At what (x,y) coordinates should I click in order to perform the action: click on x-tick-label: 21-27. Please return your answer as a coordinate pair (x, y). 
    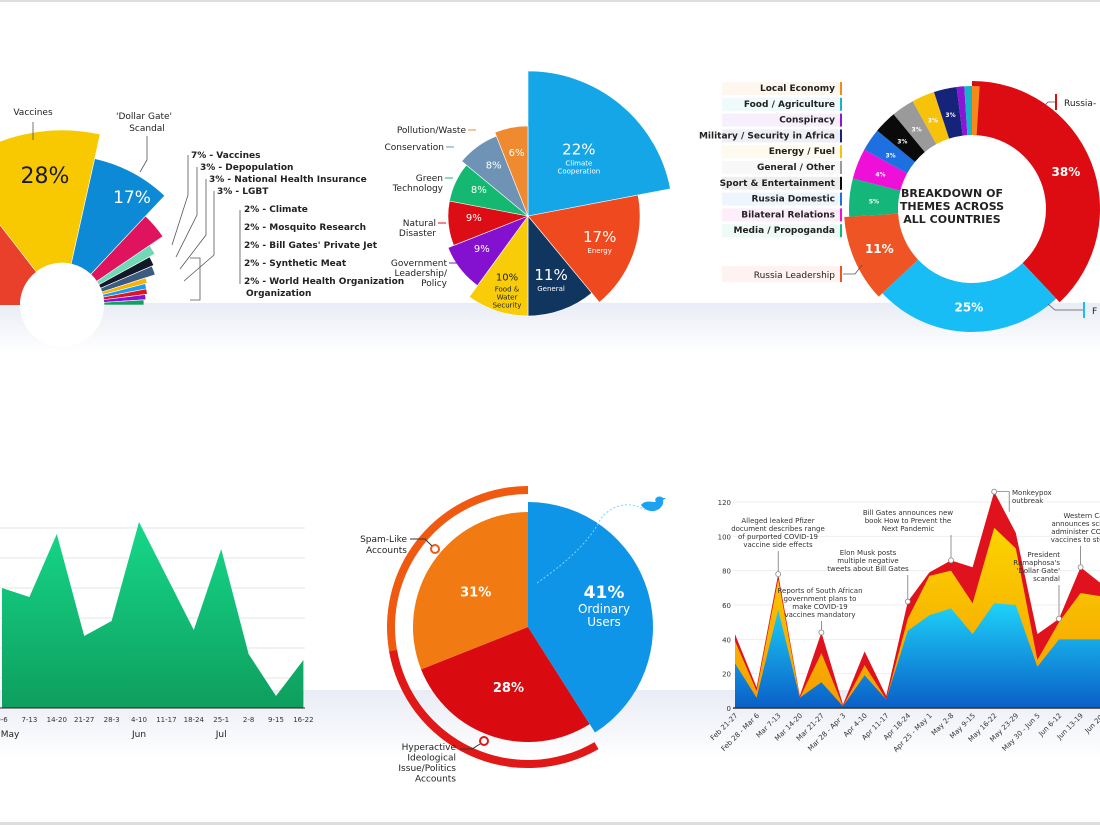
    Looking at the image, I should click on (84, 720).